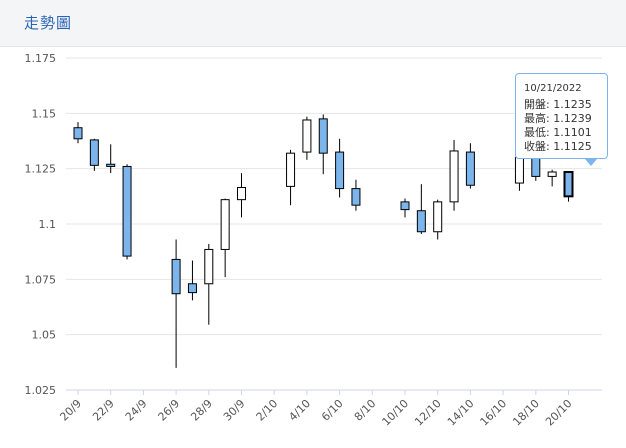 The image size is (626, 448). Describe the element at coordinates (41, 390) in the screenshot. I see `y-tick-label: 1.025` at that location.